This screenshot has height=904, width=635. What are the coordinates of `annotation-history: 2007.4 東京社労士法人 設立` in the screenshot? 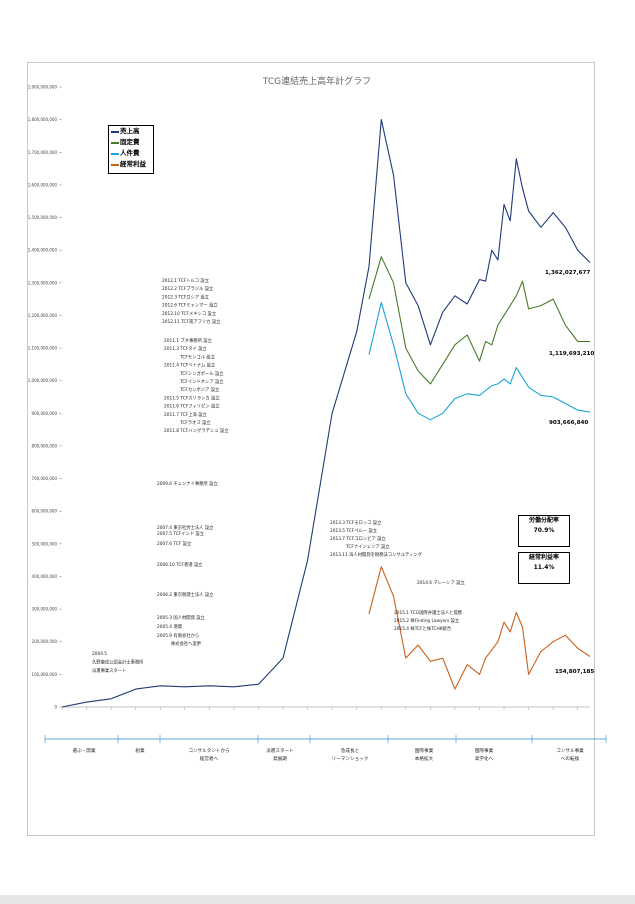 It's located at (185, 527).